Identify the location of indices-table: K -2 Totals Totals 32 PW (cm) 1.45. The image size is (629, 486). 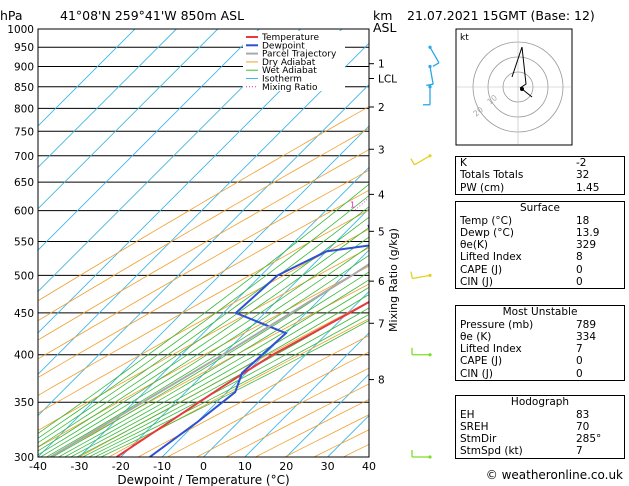
(540, 175).